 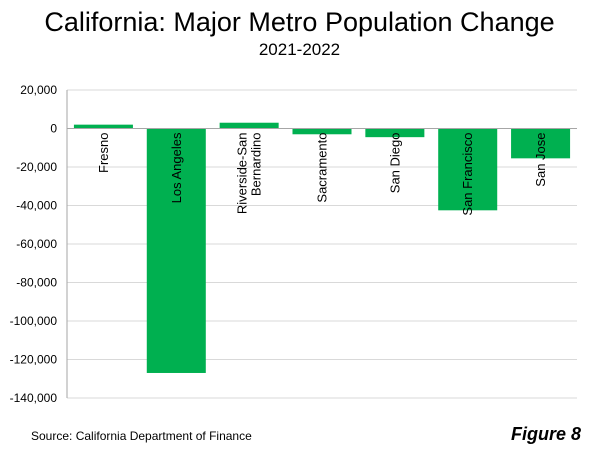 What do you see at coordinates (36, 206) in the screenshot?
I see `y-tick-label: -40,000` at bounding box center [36, 206].